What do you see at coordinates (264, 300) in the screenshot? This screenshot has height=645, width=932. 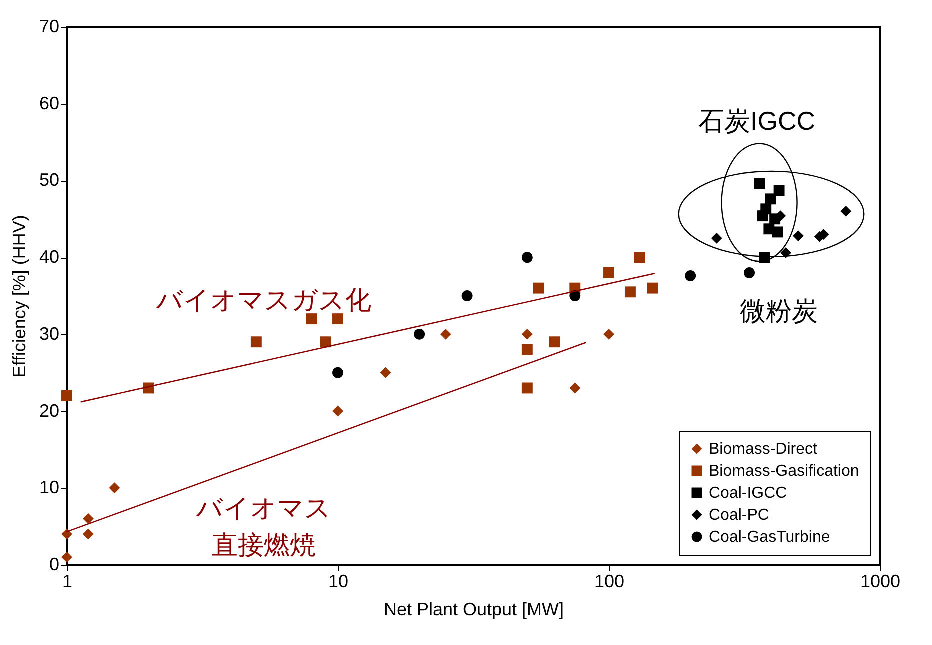 I see `annotation: バイオマスガス化` at bounding box center [264, 300].